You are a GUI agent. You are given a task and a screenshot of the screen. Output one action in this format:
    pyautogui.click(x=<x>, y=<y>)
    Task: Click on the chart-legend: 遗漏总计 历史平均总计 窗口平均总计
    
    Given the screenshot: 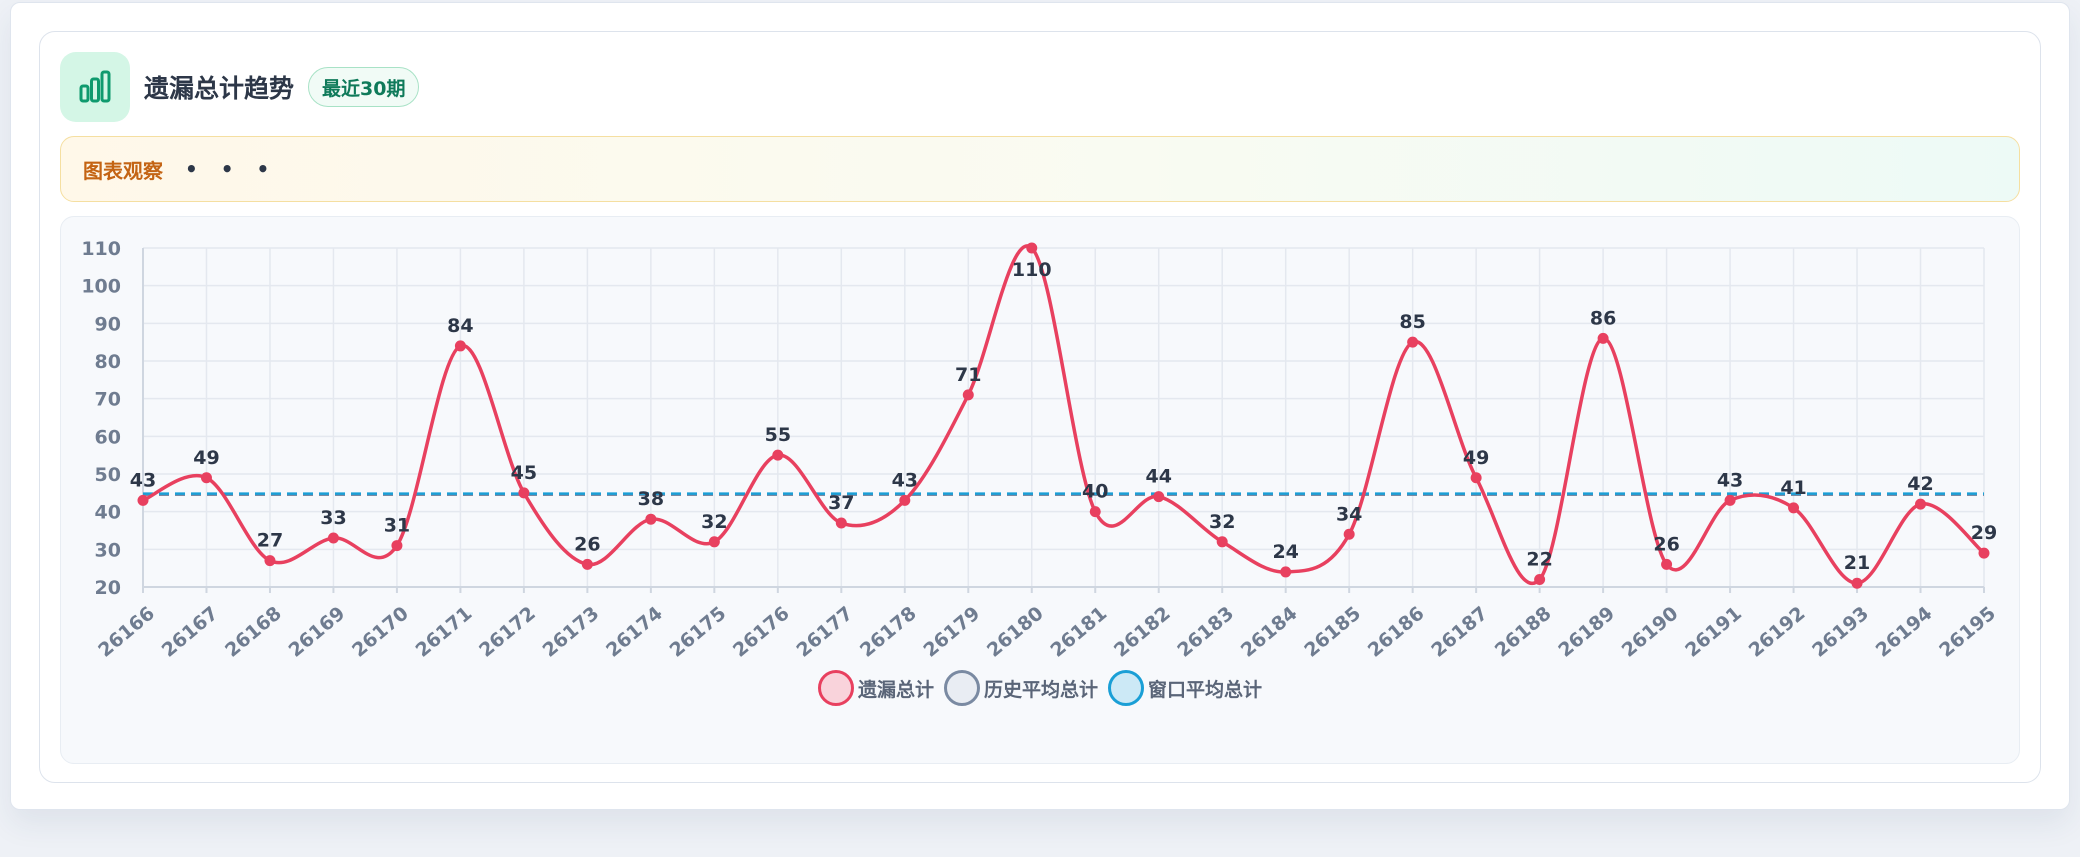 What is the action you would take?
    pyautogui.click(x=1040, y=688)
    